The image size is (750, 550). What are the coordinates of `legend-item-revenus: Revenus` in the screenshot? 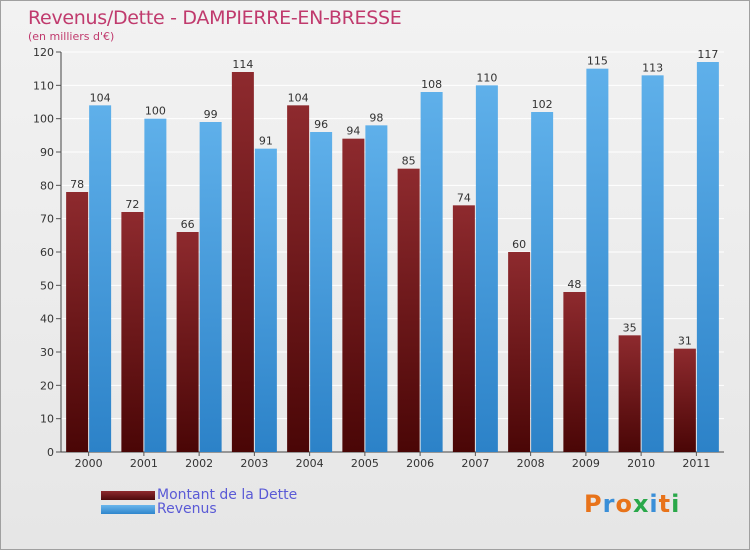 It's located at (159, 509).